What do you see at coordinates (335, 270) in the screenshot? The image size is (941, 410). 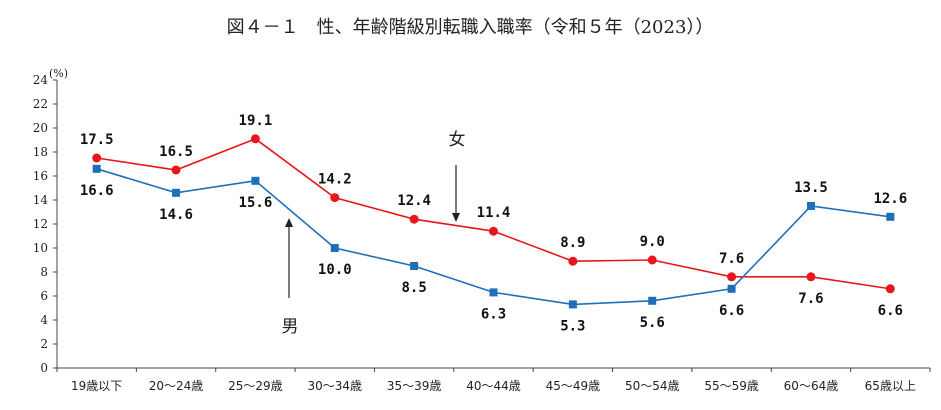 I see `data-label-male: 10.0` at bounding box center [335, 270].